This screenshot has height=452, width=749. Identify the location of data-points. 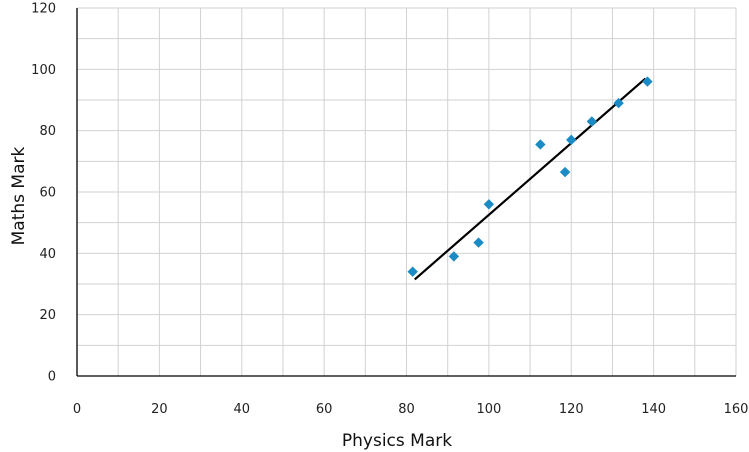
(530, 176).